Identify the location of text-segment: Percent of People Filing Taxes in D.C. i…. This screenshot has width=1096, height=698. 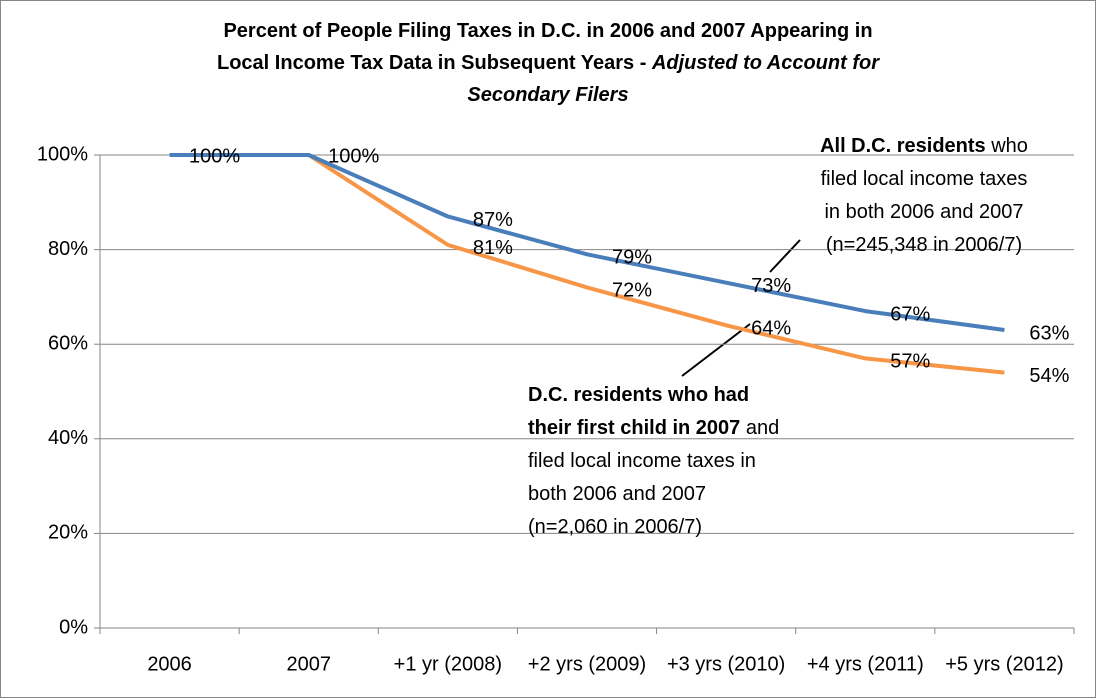
(547, 31).